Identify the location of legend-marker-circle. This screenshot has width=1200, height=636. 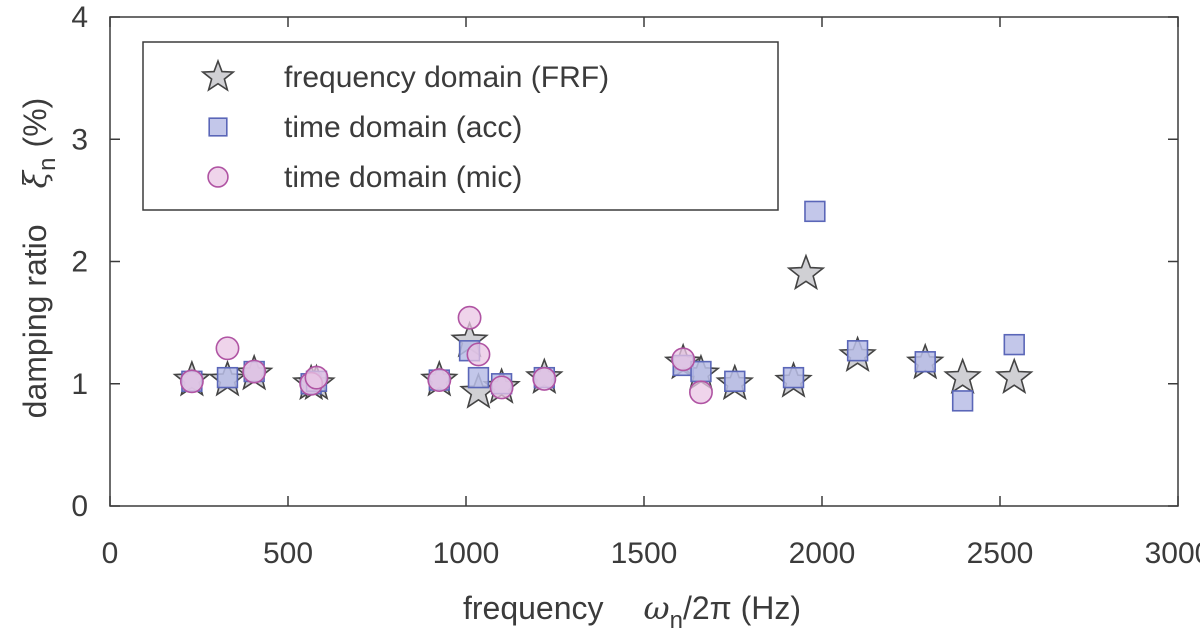
(218, 177).